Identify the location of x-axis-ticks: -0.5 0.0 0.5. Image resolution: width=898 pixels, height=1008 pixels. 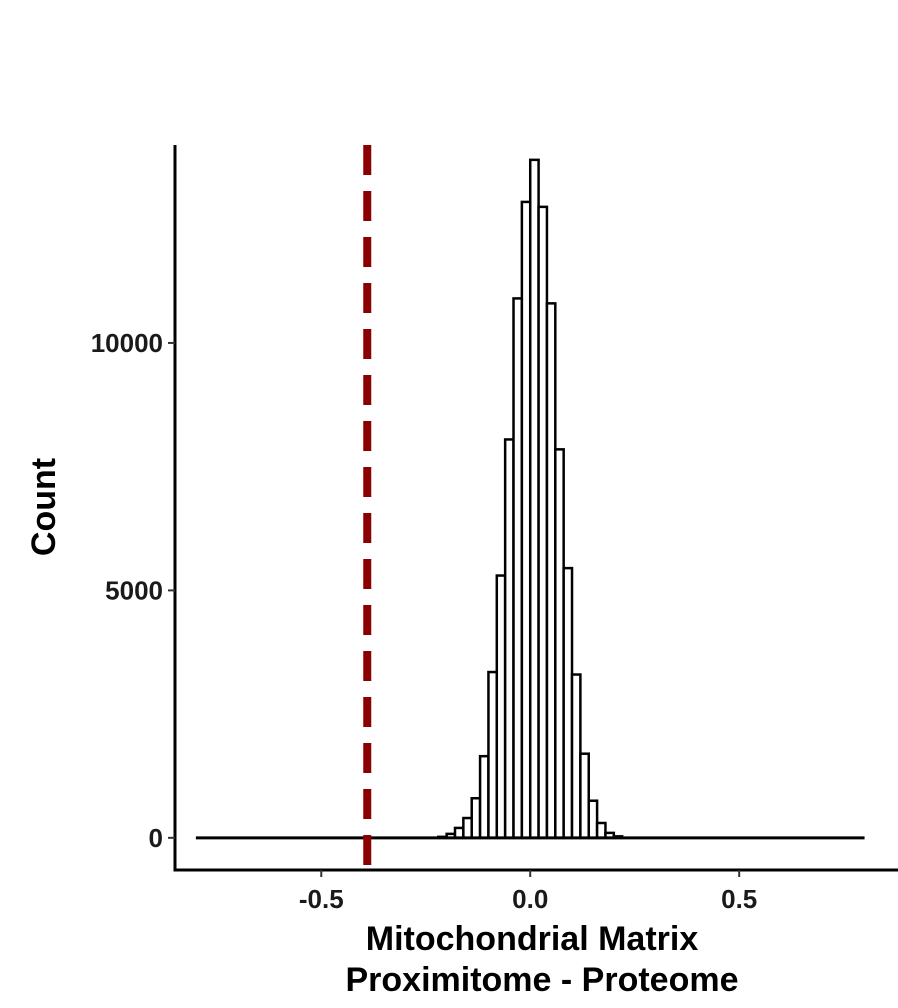
(528, 892).